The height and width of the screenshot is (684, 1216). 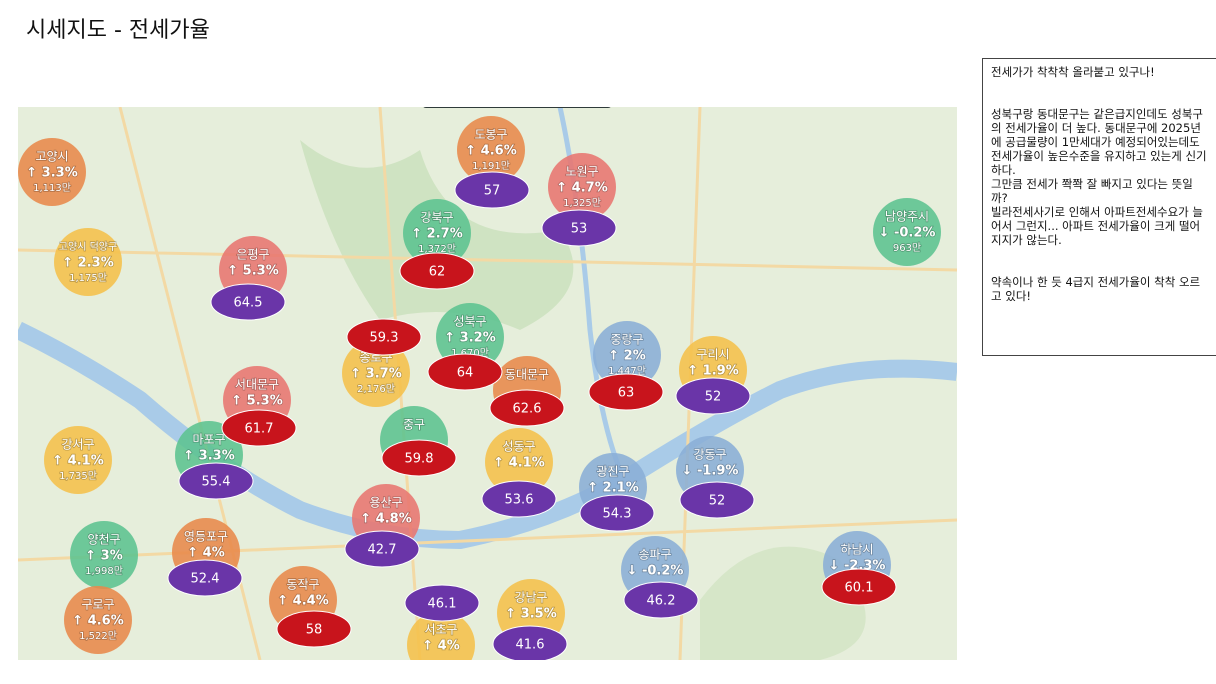 What do you see at coordinates (252, 255) in the screenshot?
I see `district-name: 은평구` at bounding box center [252, 255].